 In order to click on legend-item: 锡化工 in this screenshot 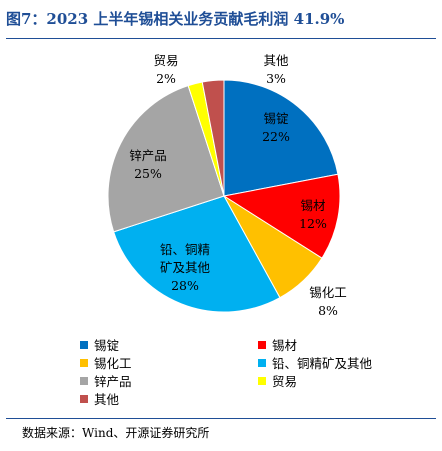, I will do `click(106, 362)`.